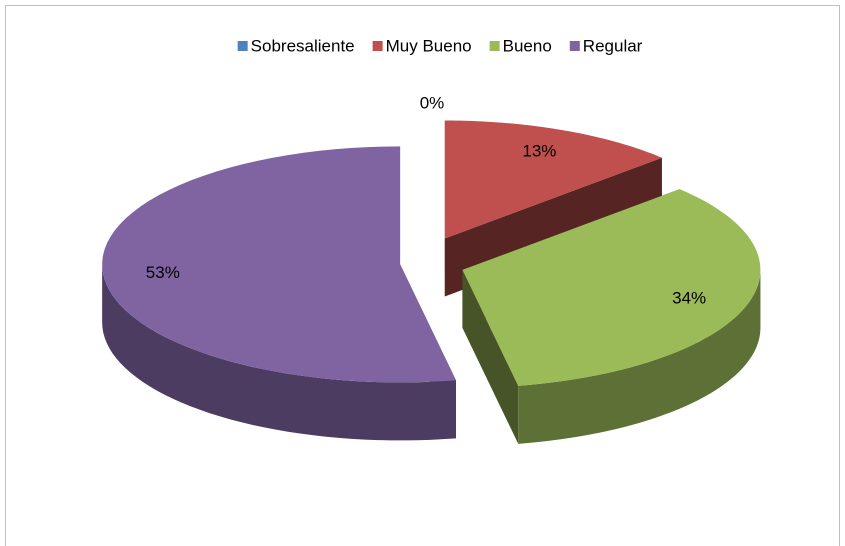  I want to click on data-label: 53%, so click(163, 272).